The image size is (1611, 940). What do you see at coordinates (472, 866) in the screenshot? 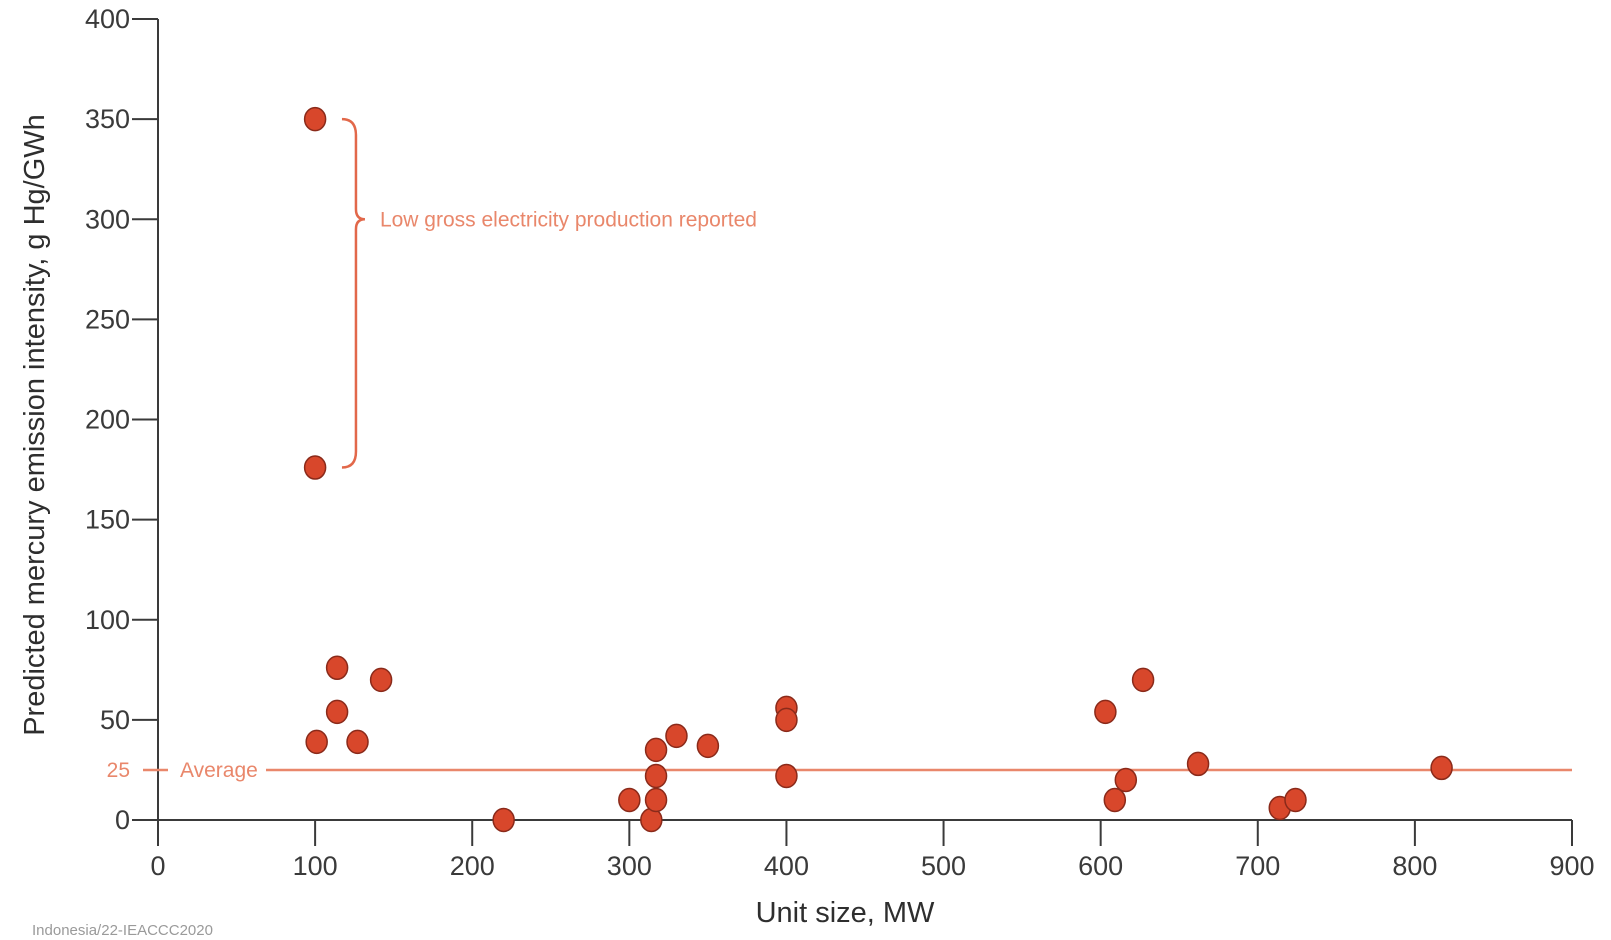
I see `x-tick-label: 200` at bounding box center [472, 866].